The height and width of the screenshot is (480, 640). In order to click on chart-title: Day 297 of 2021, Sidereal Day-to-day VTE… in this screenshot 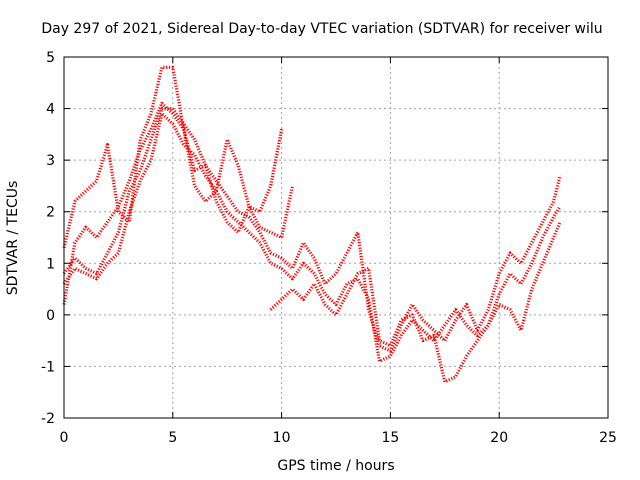, I will do `click(321, 29)`.